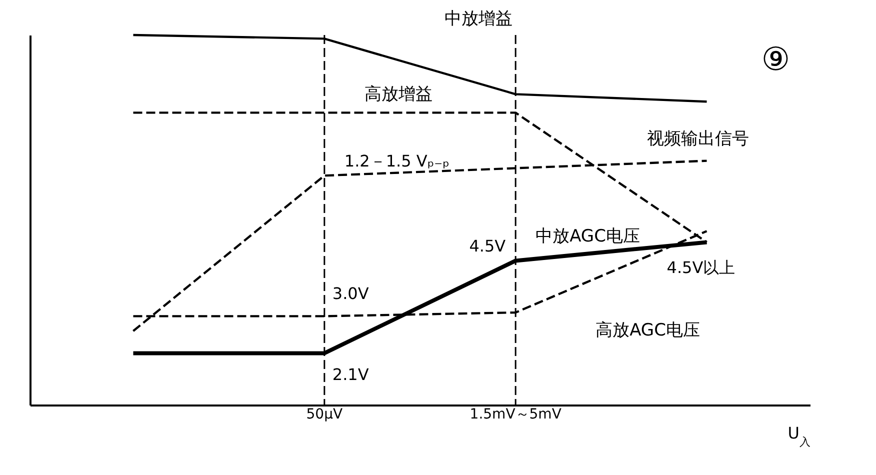 The width and height of the screenshot is (876, 475). I want to click on x-tick-label: 50μV, so click(324, 414).